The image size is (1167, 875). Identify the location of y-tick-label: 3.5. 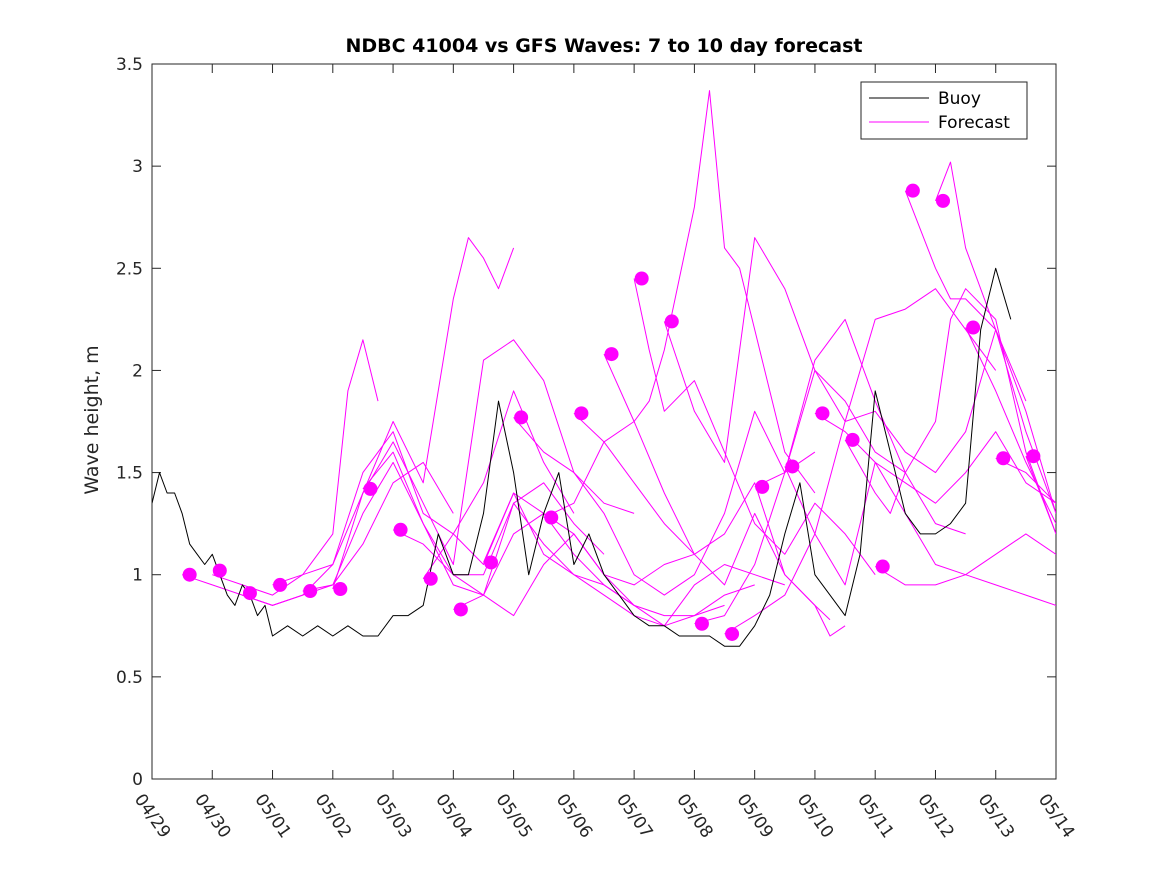
(129, 65).